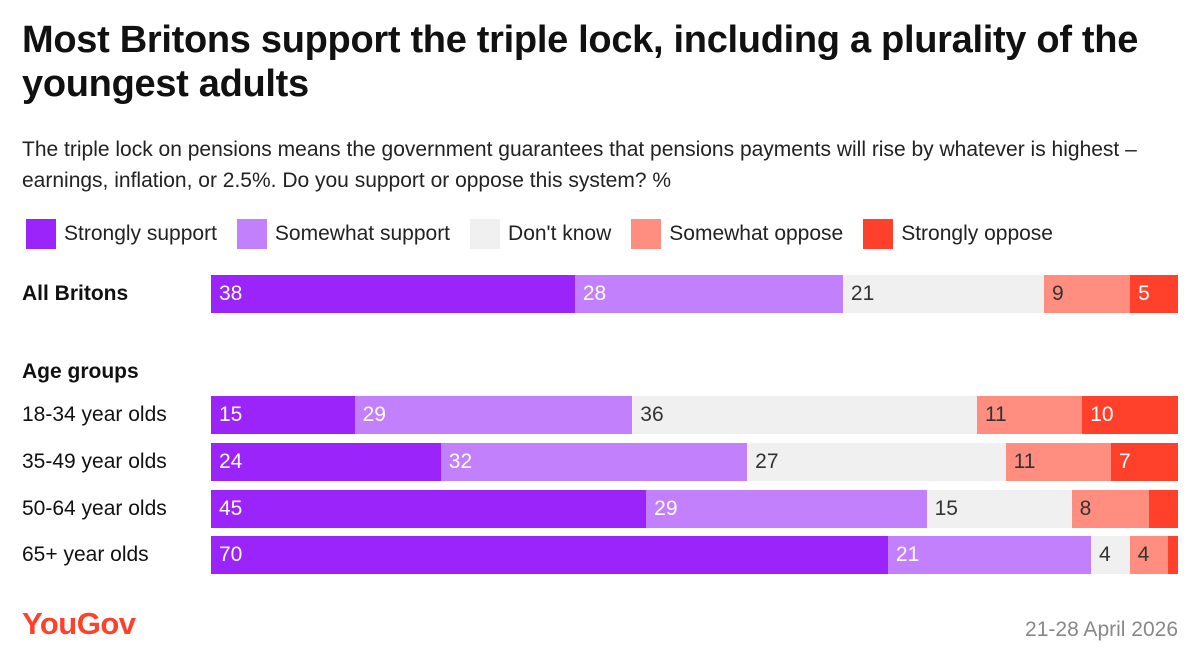 The width and height of the screenshot is (1200, 668). I want to click on category-label: 65+ year olds, so click(85, 554).